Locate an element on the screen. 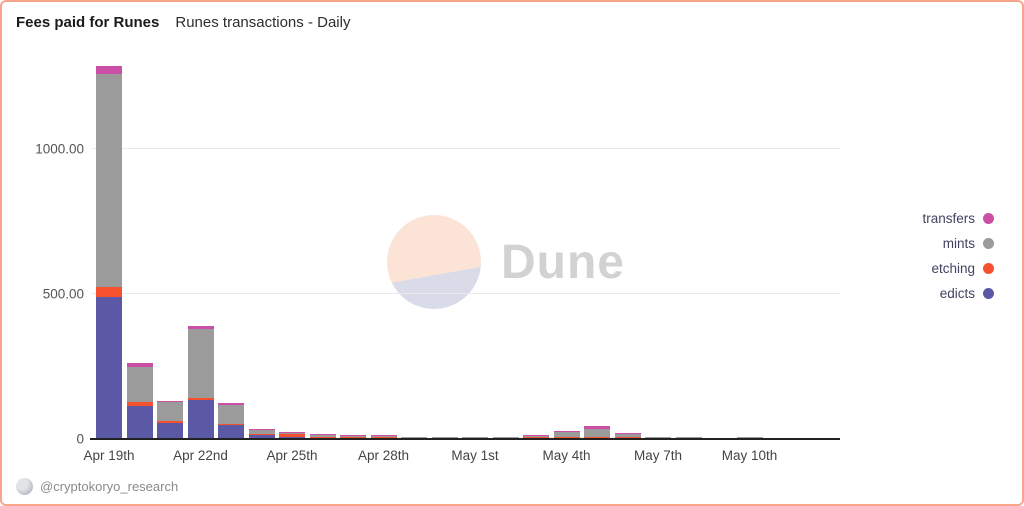 The height and width of the screenshot is (506, 1024). y-axis-tick-label: 0 is located at coordinates (80, 439).